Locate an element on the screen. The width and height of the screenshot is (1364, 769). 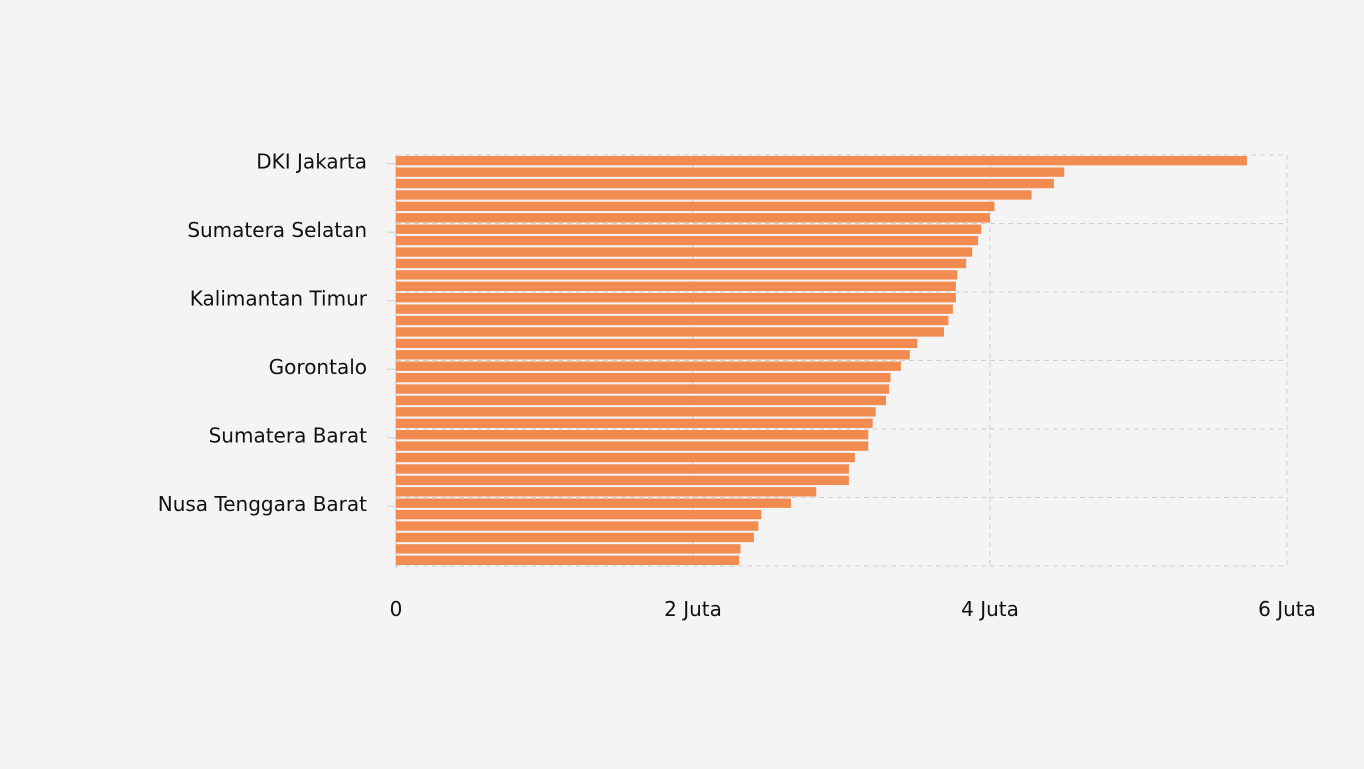
y-tick-label: Nusa Tenggara Barat is located at coordinates (262, 504).